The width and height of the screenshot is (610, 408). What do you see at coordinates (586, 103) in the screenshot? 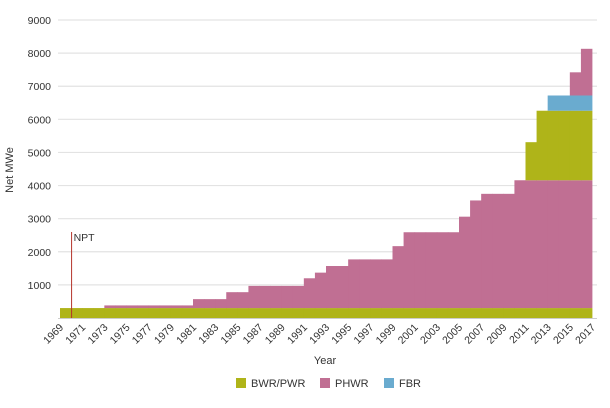
I see `area-segment-fbr` at bounding box center [586, 103].